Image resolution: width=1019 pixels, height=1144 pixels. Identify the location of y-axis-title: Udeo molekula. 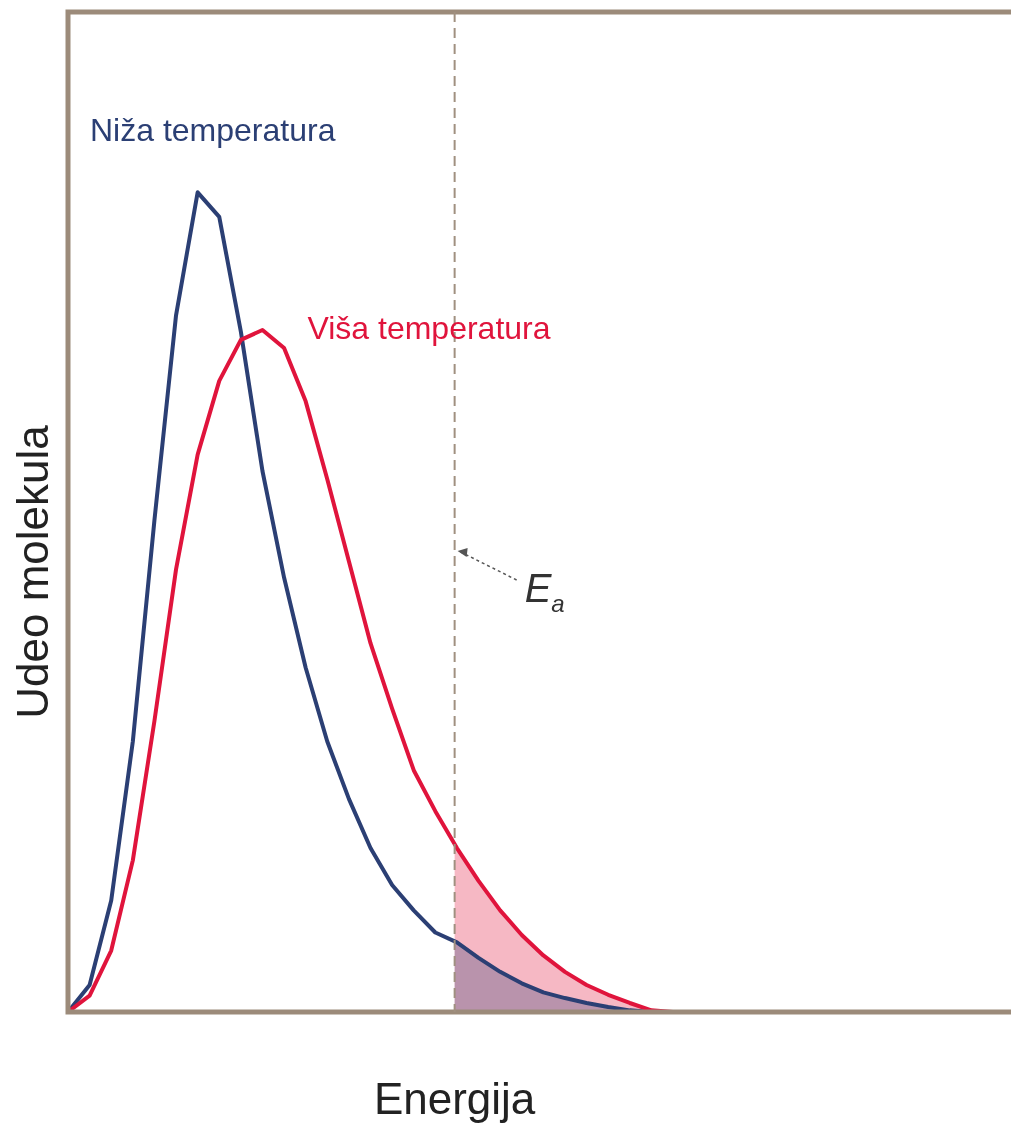
(33, 571).